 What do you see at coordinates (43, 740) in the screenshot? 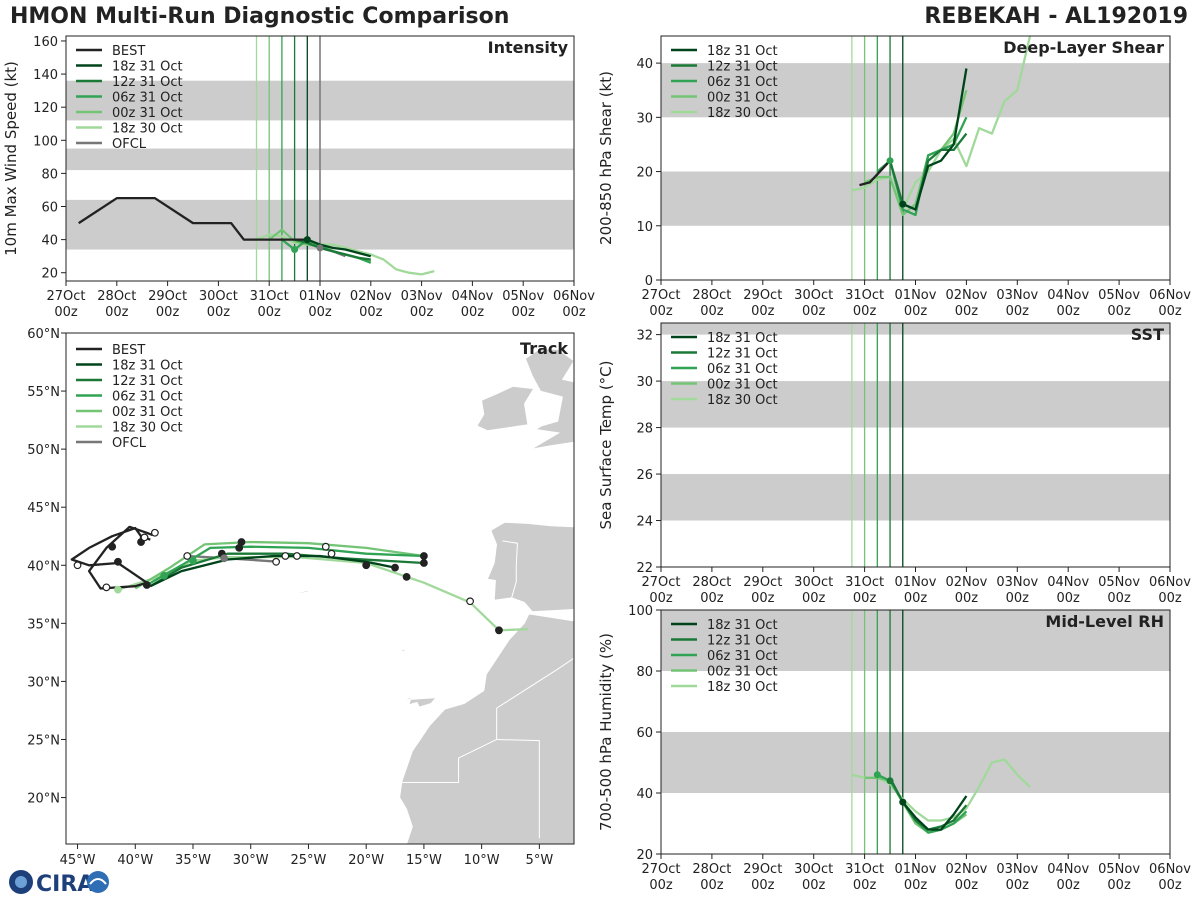
I see `track-ytick-label: 25°N` at bounding box center [43, 740].